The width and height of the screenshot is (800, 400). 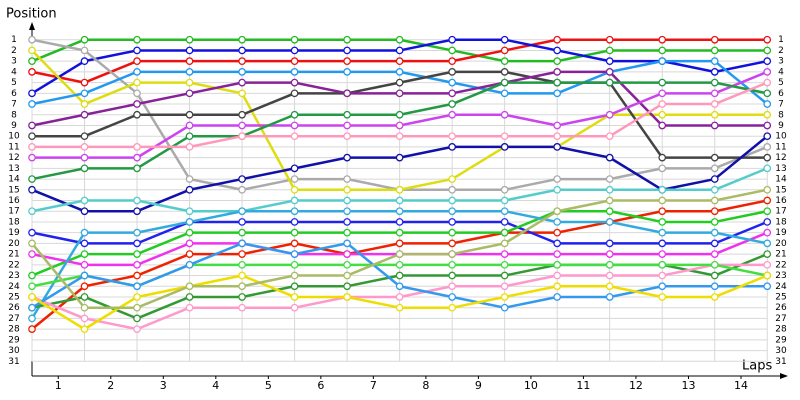 I want to click on y-tick-label-right: 12, so click(x=780, y=158).